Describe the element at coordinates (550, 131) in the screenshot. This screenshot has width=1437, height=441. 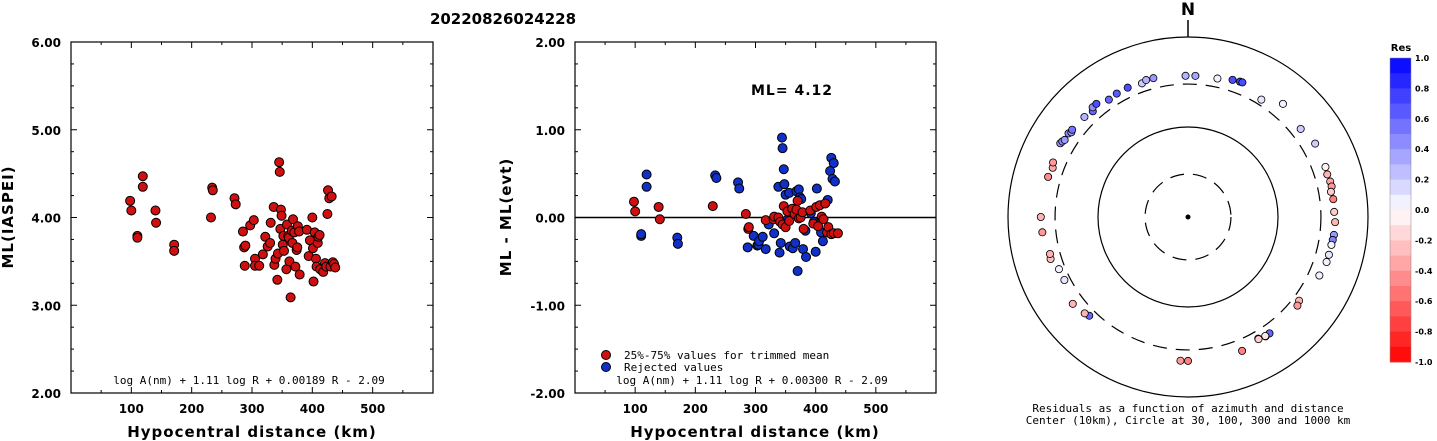
I see `y-tick-label: 1.00` at that location.